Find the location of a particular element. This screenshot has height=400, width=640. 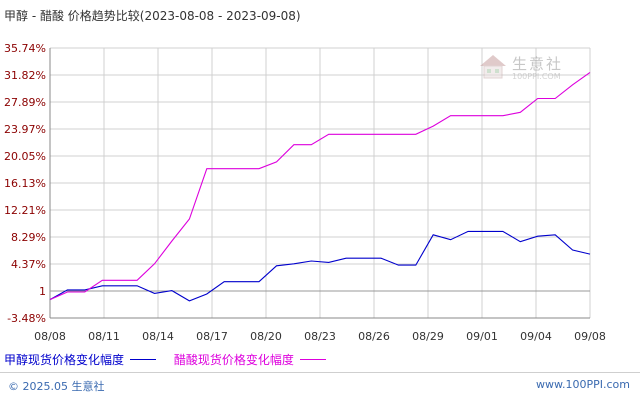

watermark: 生意社 100PPI.COM is located at coordinates (533, 69).